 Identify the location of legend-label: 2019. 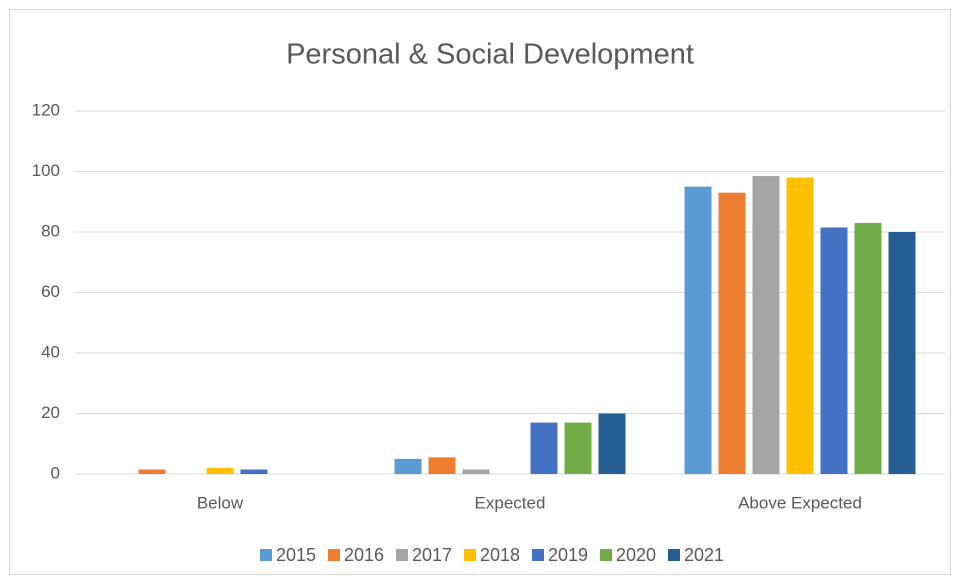
(568, 555).